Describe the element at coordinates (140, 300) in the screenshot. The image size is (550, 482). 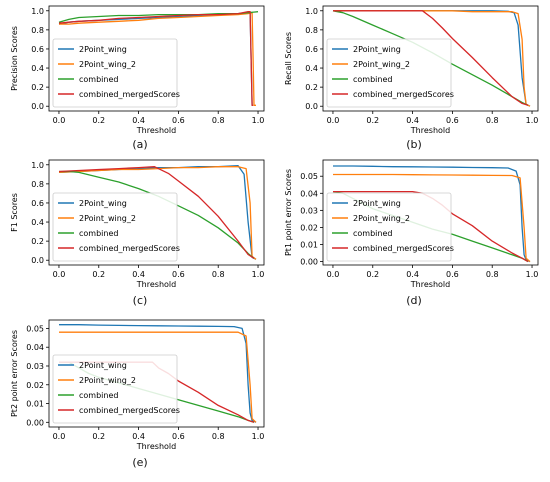
I see `panel-caption: (c)` at that location.